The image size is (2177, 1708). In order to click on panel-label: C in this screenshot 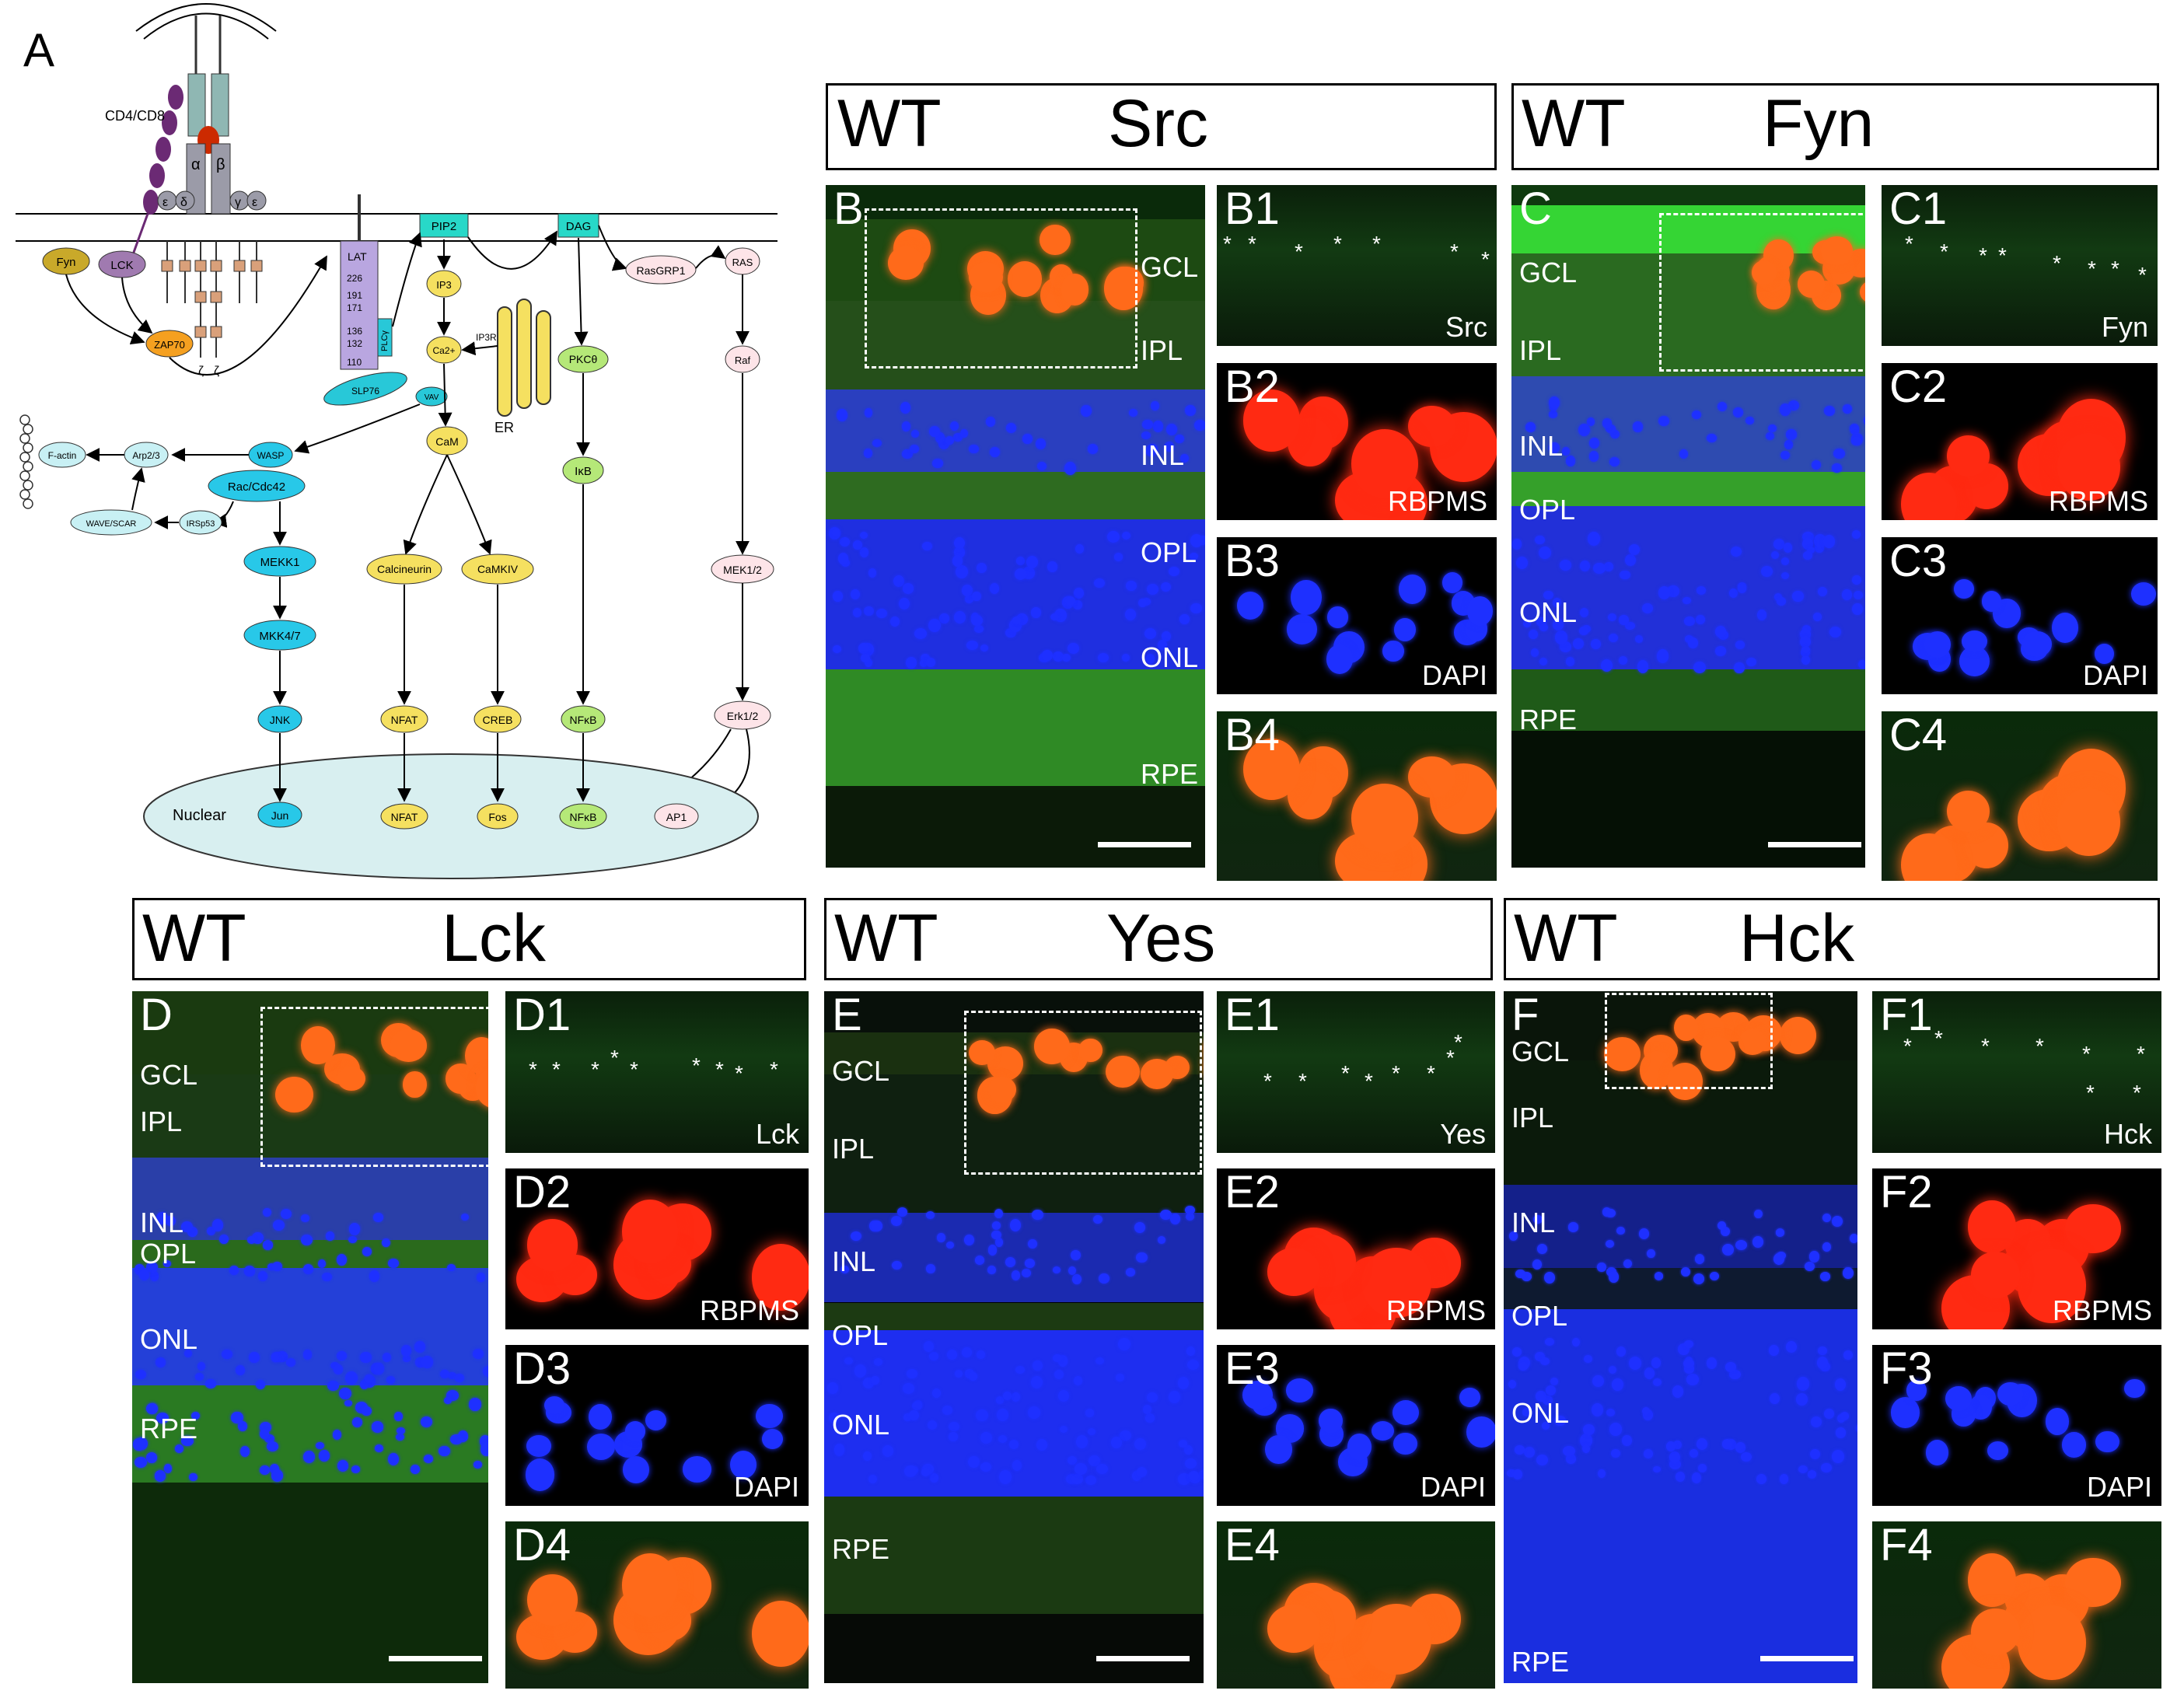, I will do `click(1535, 209)`.